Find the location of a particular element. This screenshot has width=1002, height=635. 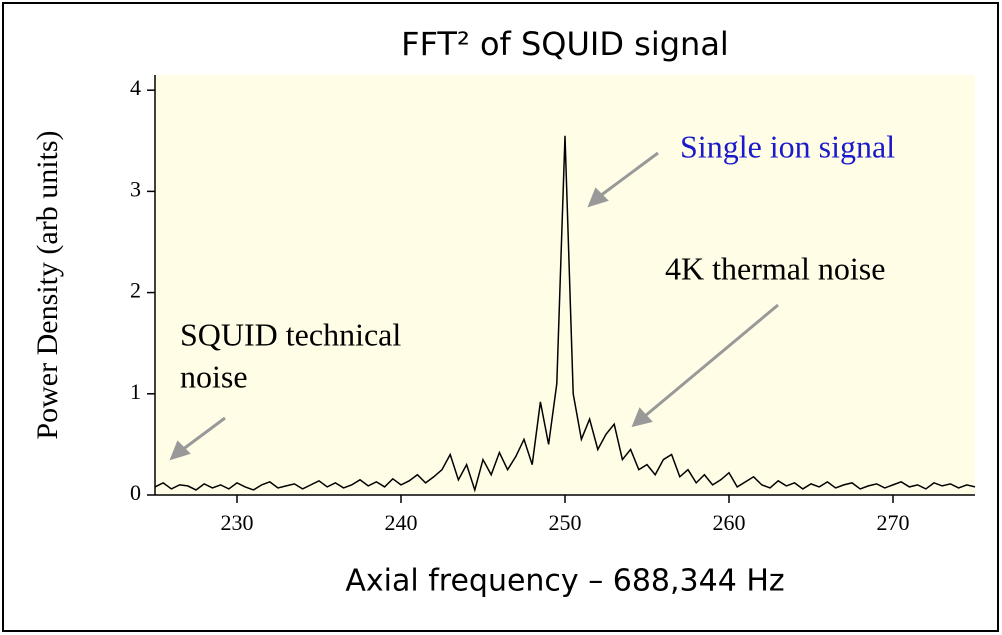

x-tick-label: 240 is located at coordinates (401, 522).